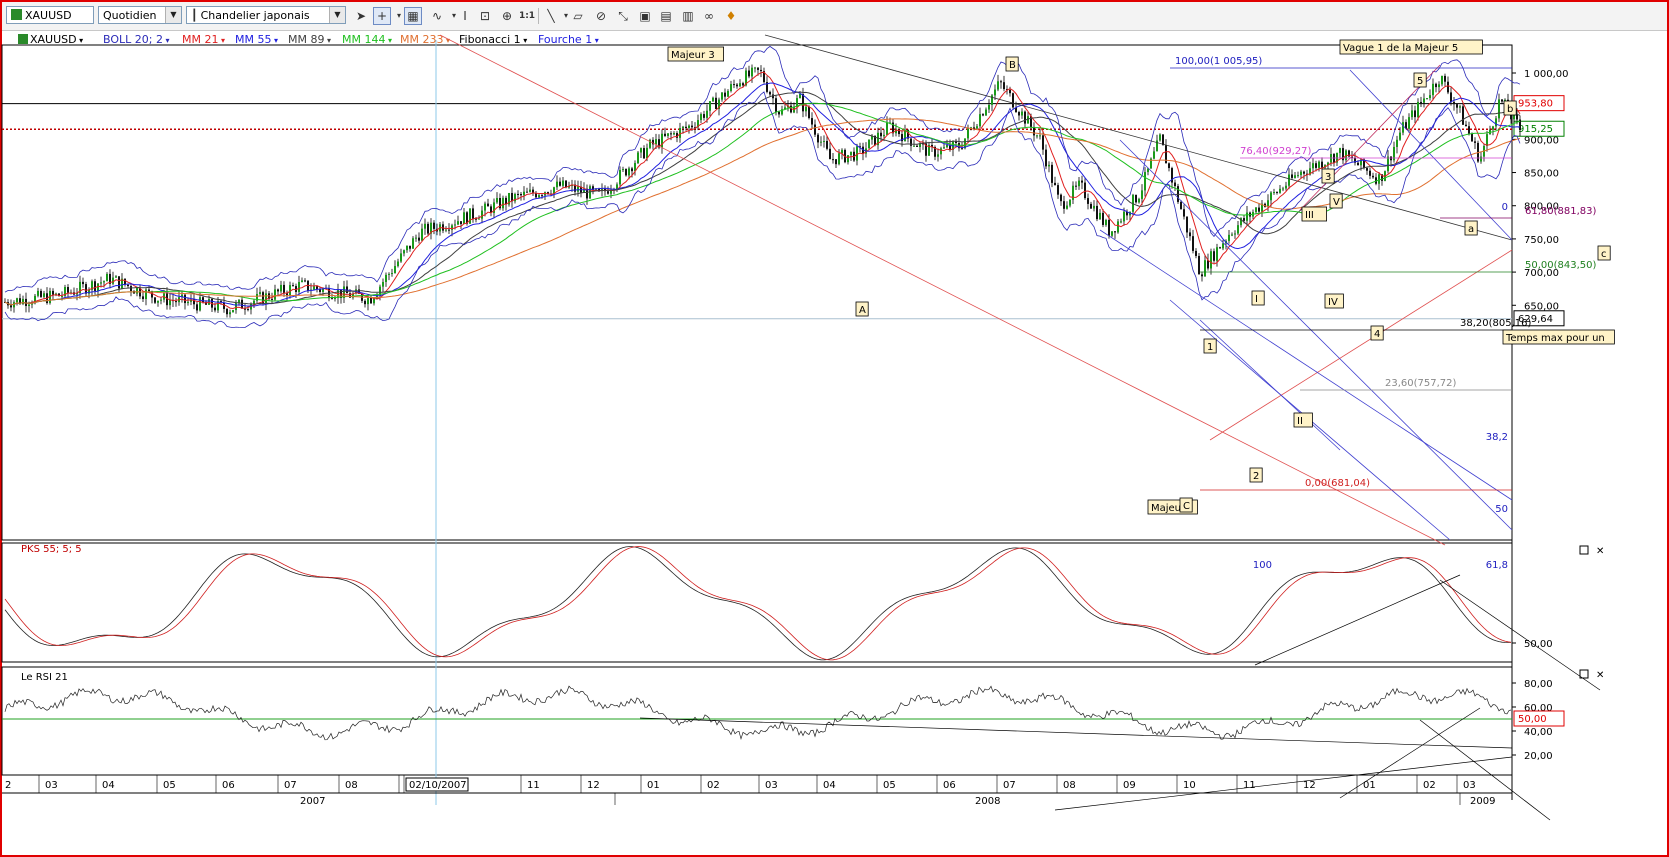 The height and width of the screenshot is (857, 1669). What do you see at coordinates (623, 16) in the screenshot?
I see `arrows-icon: ⤡` at bounding box center [623, 16].